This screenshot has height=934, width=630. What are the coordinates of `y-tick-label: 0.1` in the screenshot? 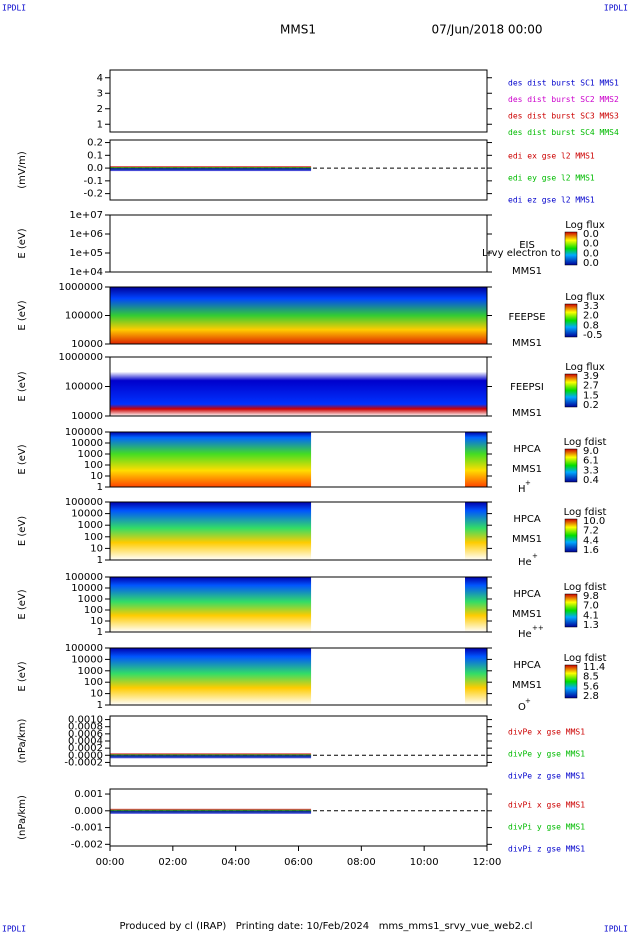 It's located at (95, 155).